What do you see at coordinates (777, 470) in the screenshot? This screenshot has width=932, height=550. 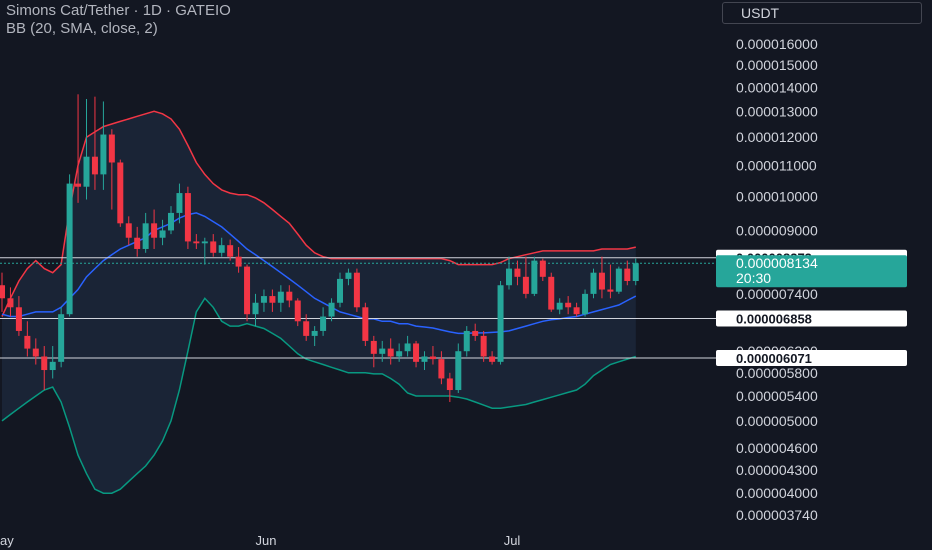 I see `price-axis-label: 0.000004300` at bounding box center [777, 470].